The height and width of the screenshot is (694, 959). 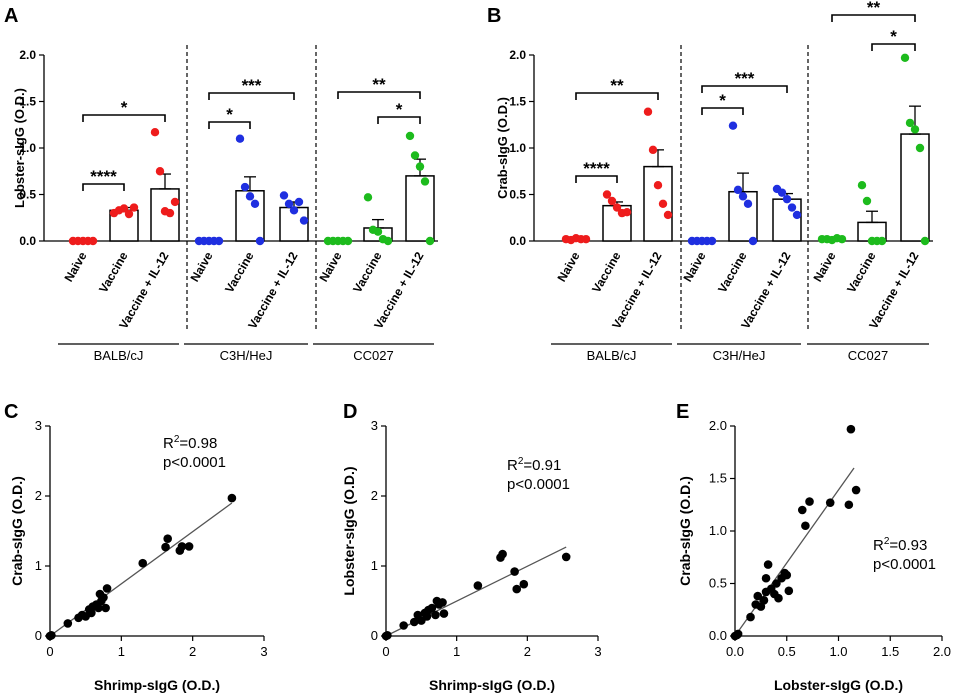 What do you see at coordinates (890, 651) in the screenshot?
I see `x-tick-label: 1.5` at bounding box center [890, 651].